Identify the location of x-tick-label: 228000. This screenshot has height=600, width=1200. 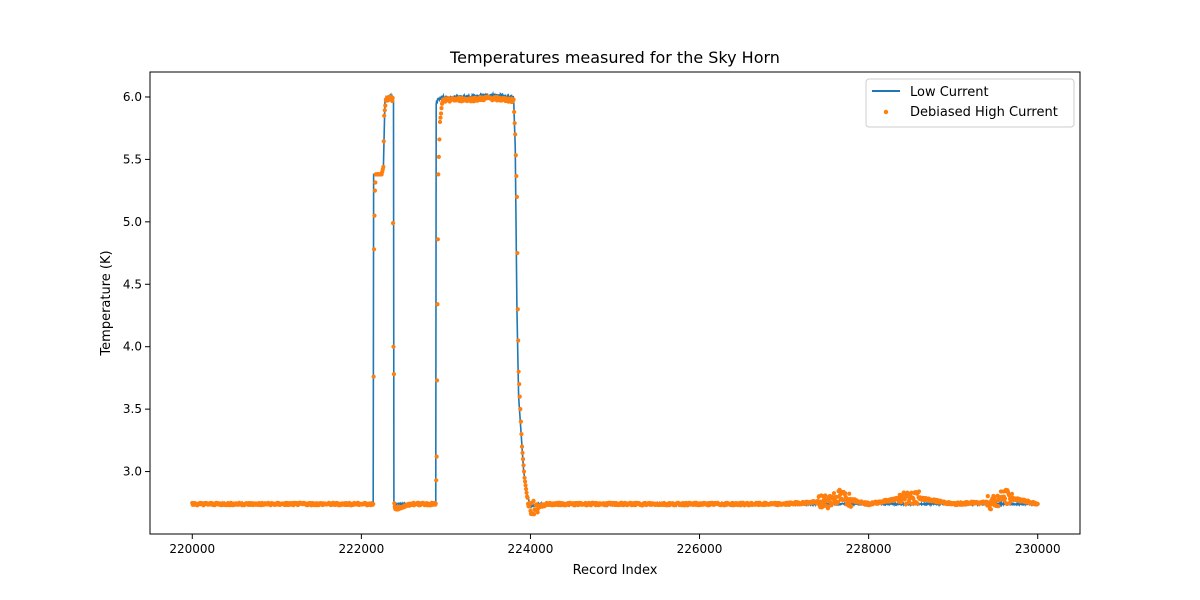
(869, 549).